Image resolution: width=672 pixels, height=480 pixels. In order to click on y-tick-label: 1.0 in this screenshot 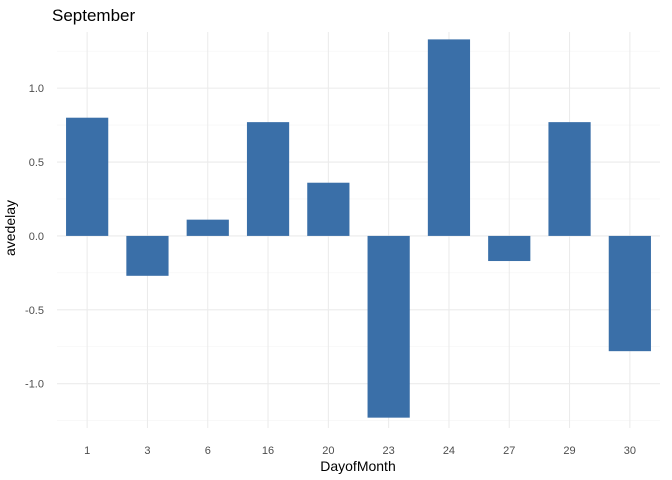, I will do `click(36, 89)`.